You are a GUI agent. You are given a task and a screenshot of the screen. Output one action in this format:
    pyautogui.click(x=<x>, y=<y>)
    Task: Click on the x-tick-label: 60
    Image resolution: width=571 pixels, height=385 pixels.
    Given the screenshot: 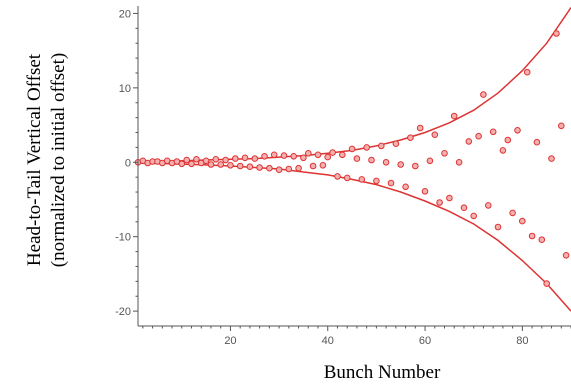 What is the action you would take?
    pyautogui.click(x=425, y=341)
    